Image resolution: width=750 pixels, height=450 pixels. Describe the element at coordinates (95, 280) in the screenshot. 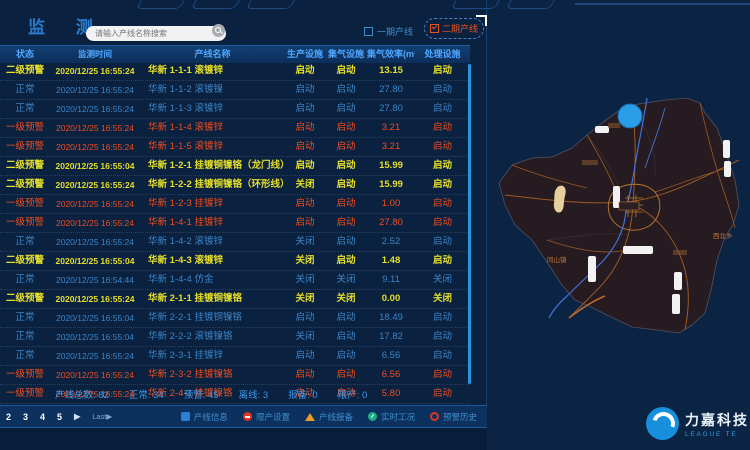

I see `time-cell: 2020/12/25 16:54:44` at that location.